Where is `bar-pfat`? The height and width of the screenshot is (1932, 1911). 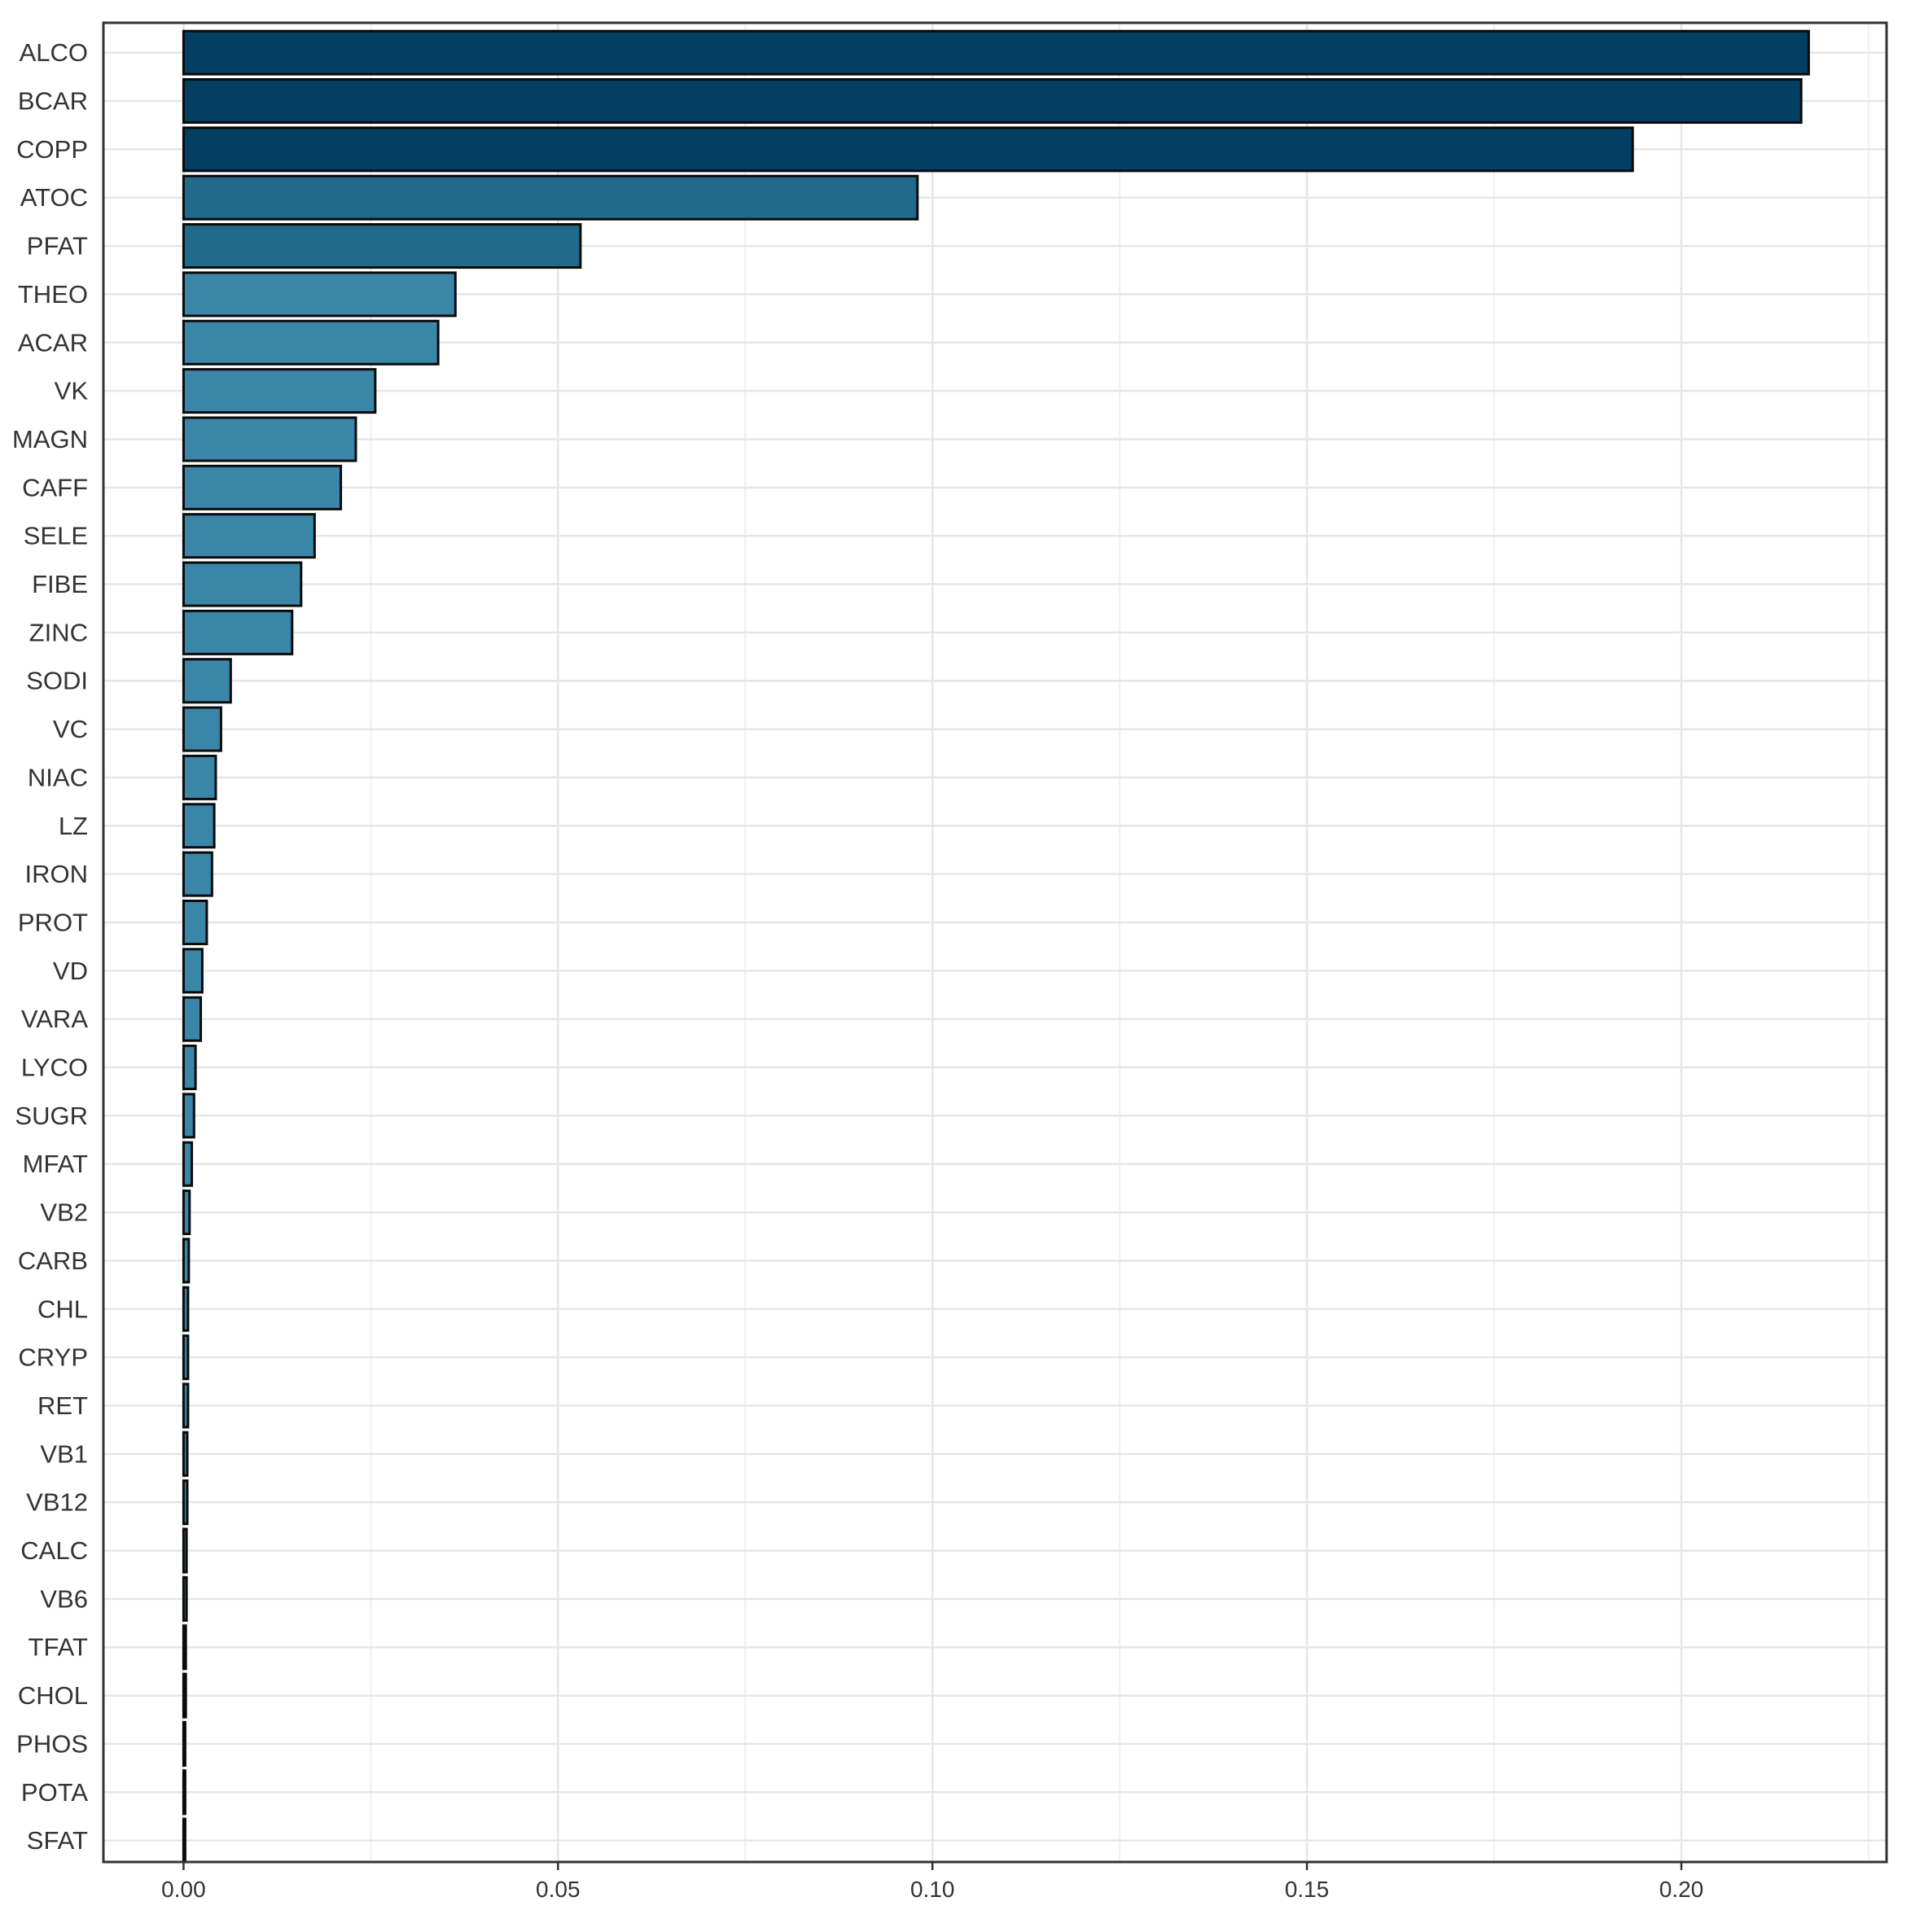 bar-pfat is located at coordinates (382, 246).